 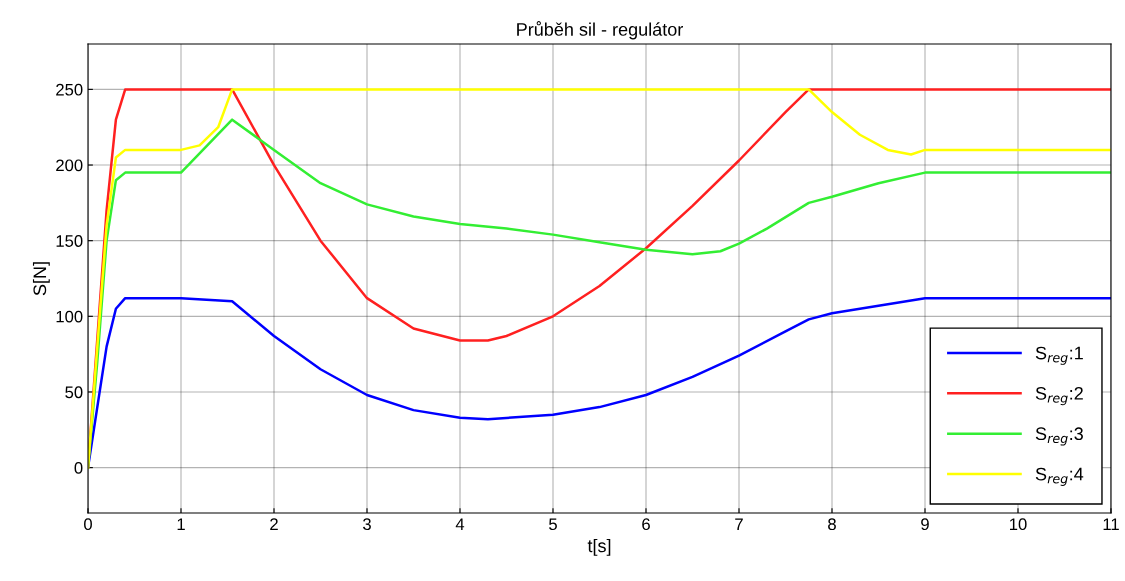 What do you see at coordinates (41, 279) in the screenshot?
I see `y-axis-title: S[N]` at bounding box center [41, 279].